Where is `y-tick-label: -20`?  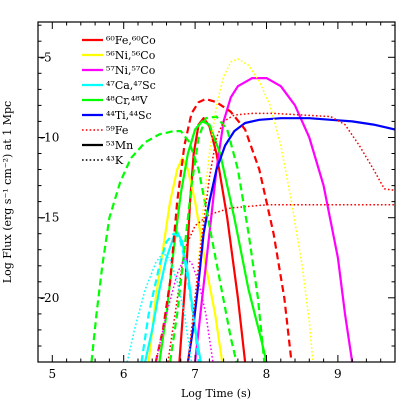 y-tick-label: -20 is located at coordinates (49, 298).